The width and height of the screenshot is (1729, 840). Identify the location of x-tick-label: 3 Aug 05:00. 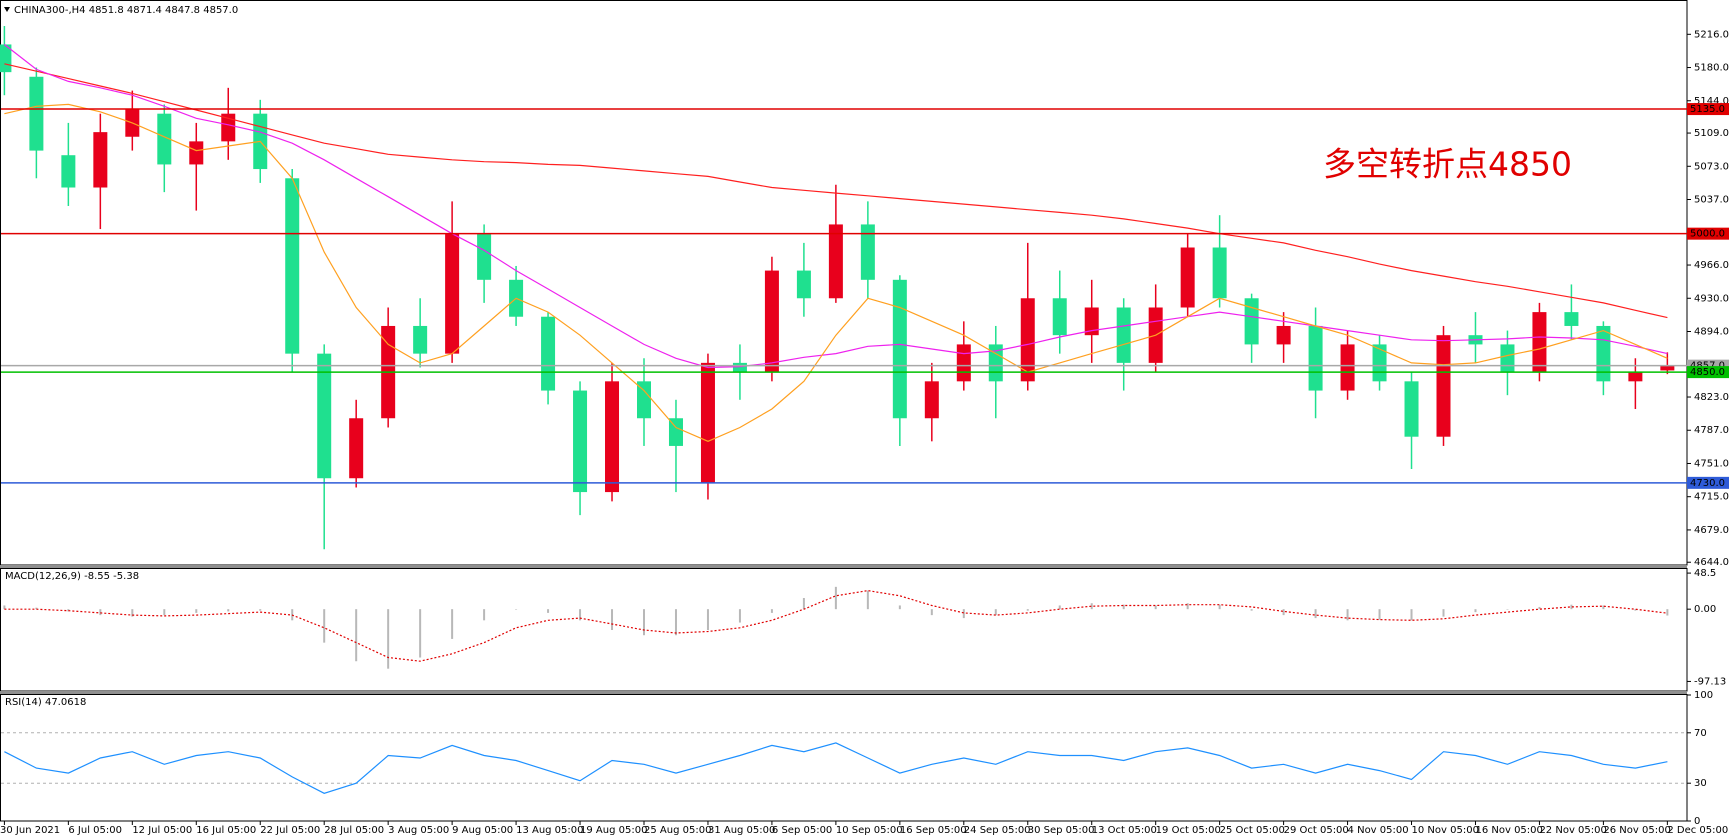
(418, 830).